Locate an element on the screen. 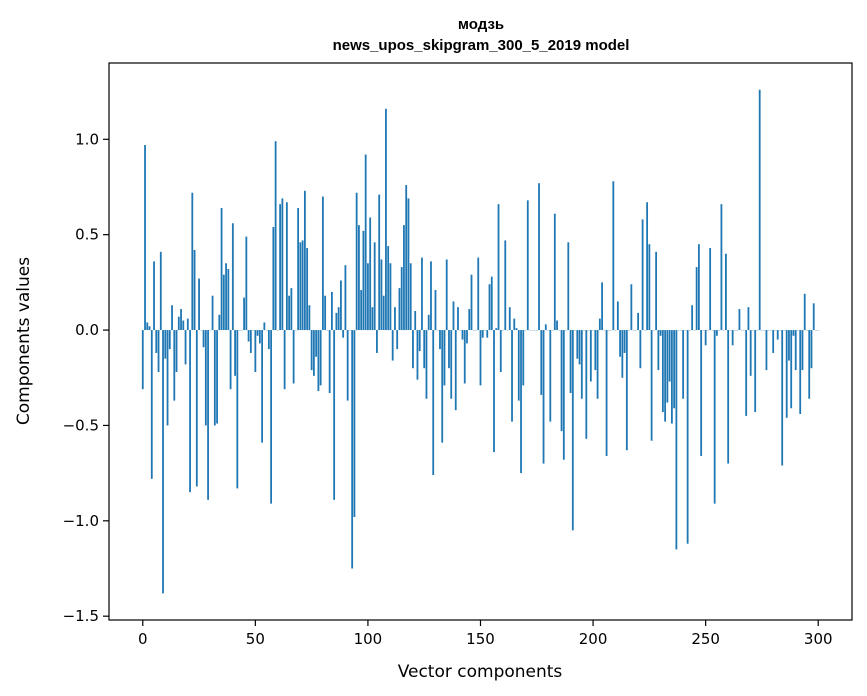 Image resolution: width=867 pixels, height=696 pixels. x-axis-label: Vector components is located at coordinates (480, 672).